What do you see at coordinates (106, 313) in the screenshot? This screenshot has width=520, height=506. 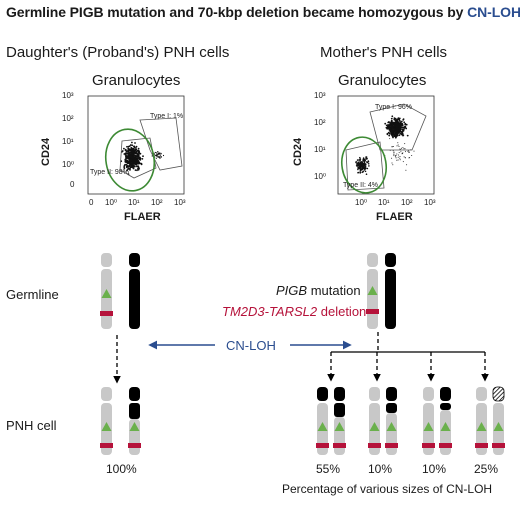 I see `deletion-marker` at bounding box center [106, 313].